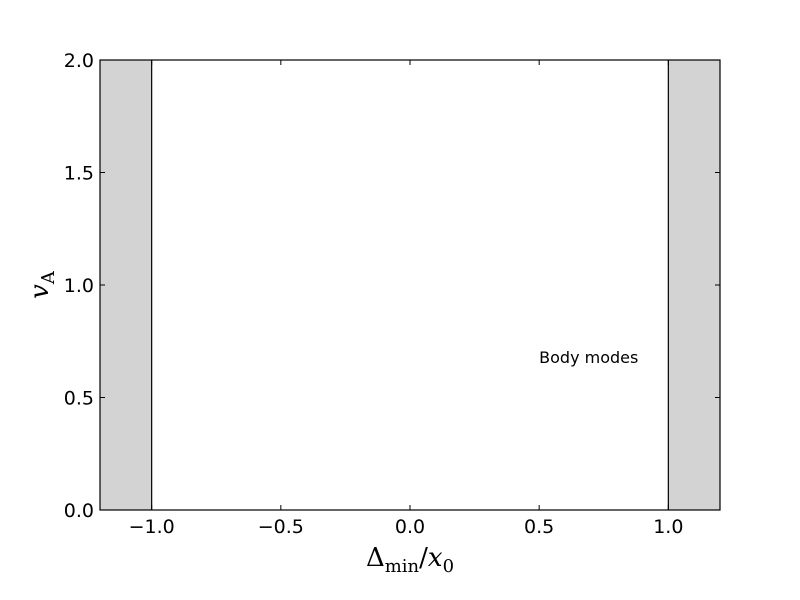 The width and height of the screenshot is (800, 600). Describe the element at coordinates (375, 558) in the screenshot. I see `x-axis-label-main: Δ` at that location.